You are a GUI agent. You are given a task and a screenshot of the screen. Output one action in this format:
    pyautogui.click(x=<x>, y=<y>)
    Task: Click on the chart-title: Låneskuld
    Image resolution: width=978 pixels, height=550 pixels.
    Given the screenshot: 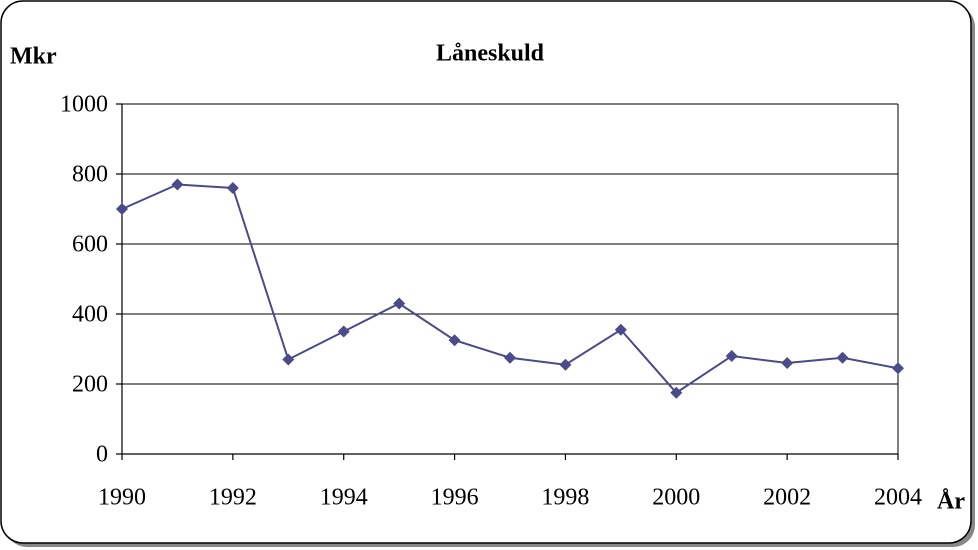 What is the action you would take?
    pyautogui.click(x=490, y=54)
    